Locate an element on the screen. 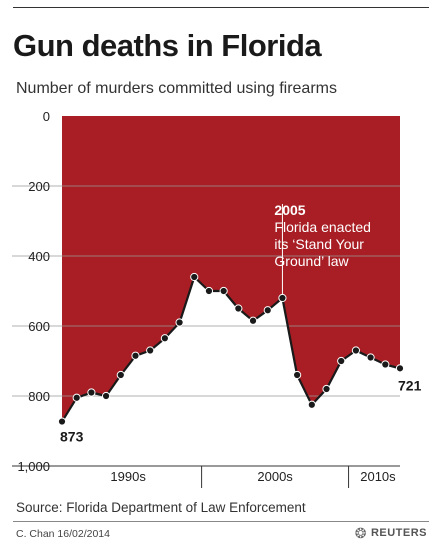  y-tick-label: 400 is located at coordinates (39, 256).